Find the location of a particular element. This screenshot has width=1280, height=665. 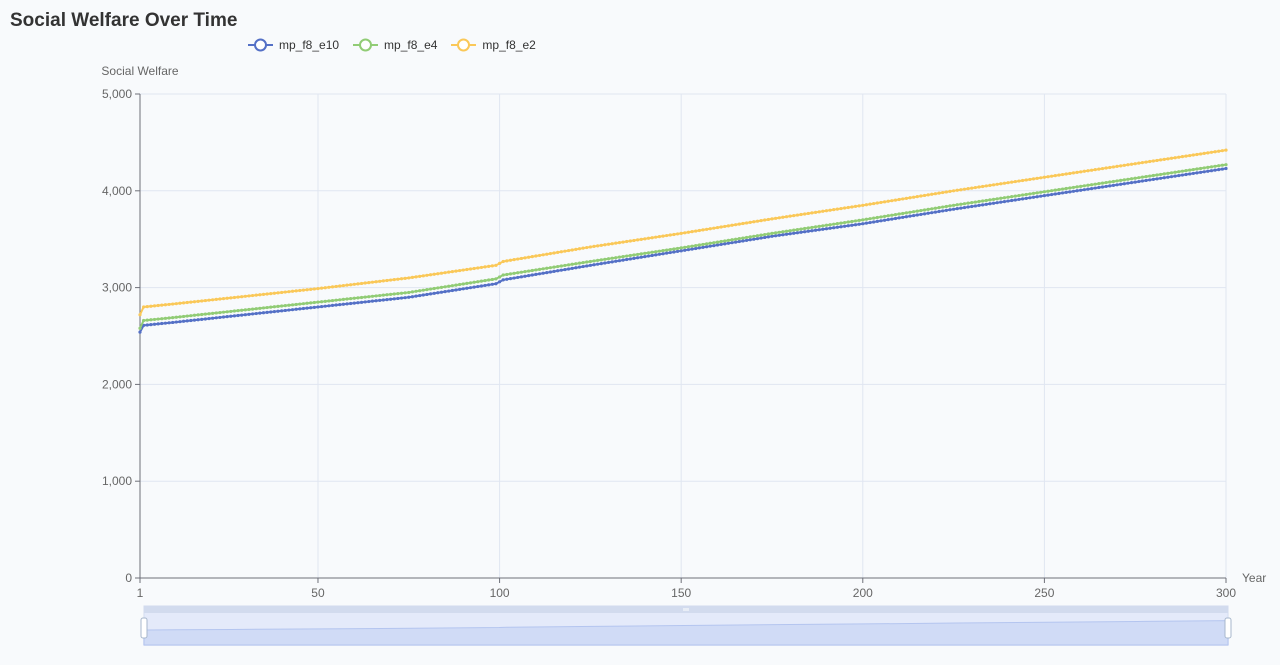

y-tick-label: 5,000 is located at coordinates (117, 94).